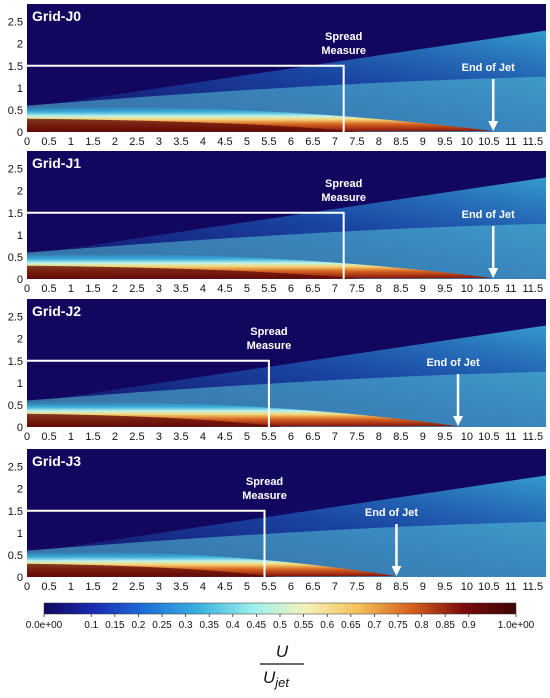  I want to click on x-tick-label: 11.5, so click(533, 142).